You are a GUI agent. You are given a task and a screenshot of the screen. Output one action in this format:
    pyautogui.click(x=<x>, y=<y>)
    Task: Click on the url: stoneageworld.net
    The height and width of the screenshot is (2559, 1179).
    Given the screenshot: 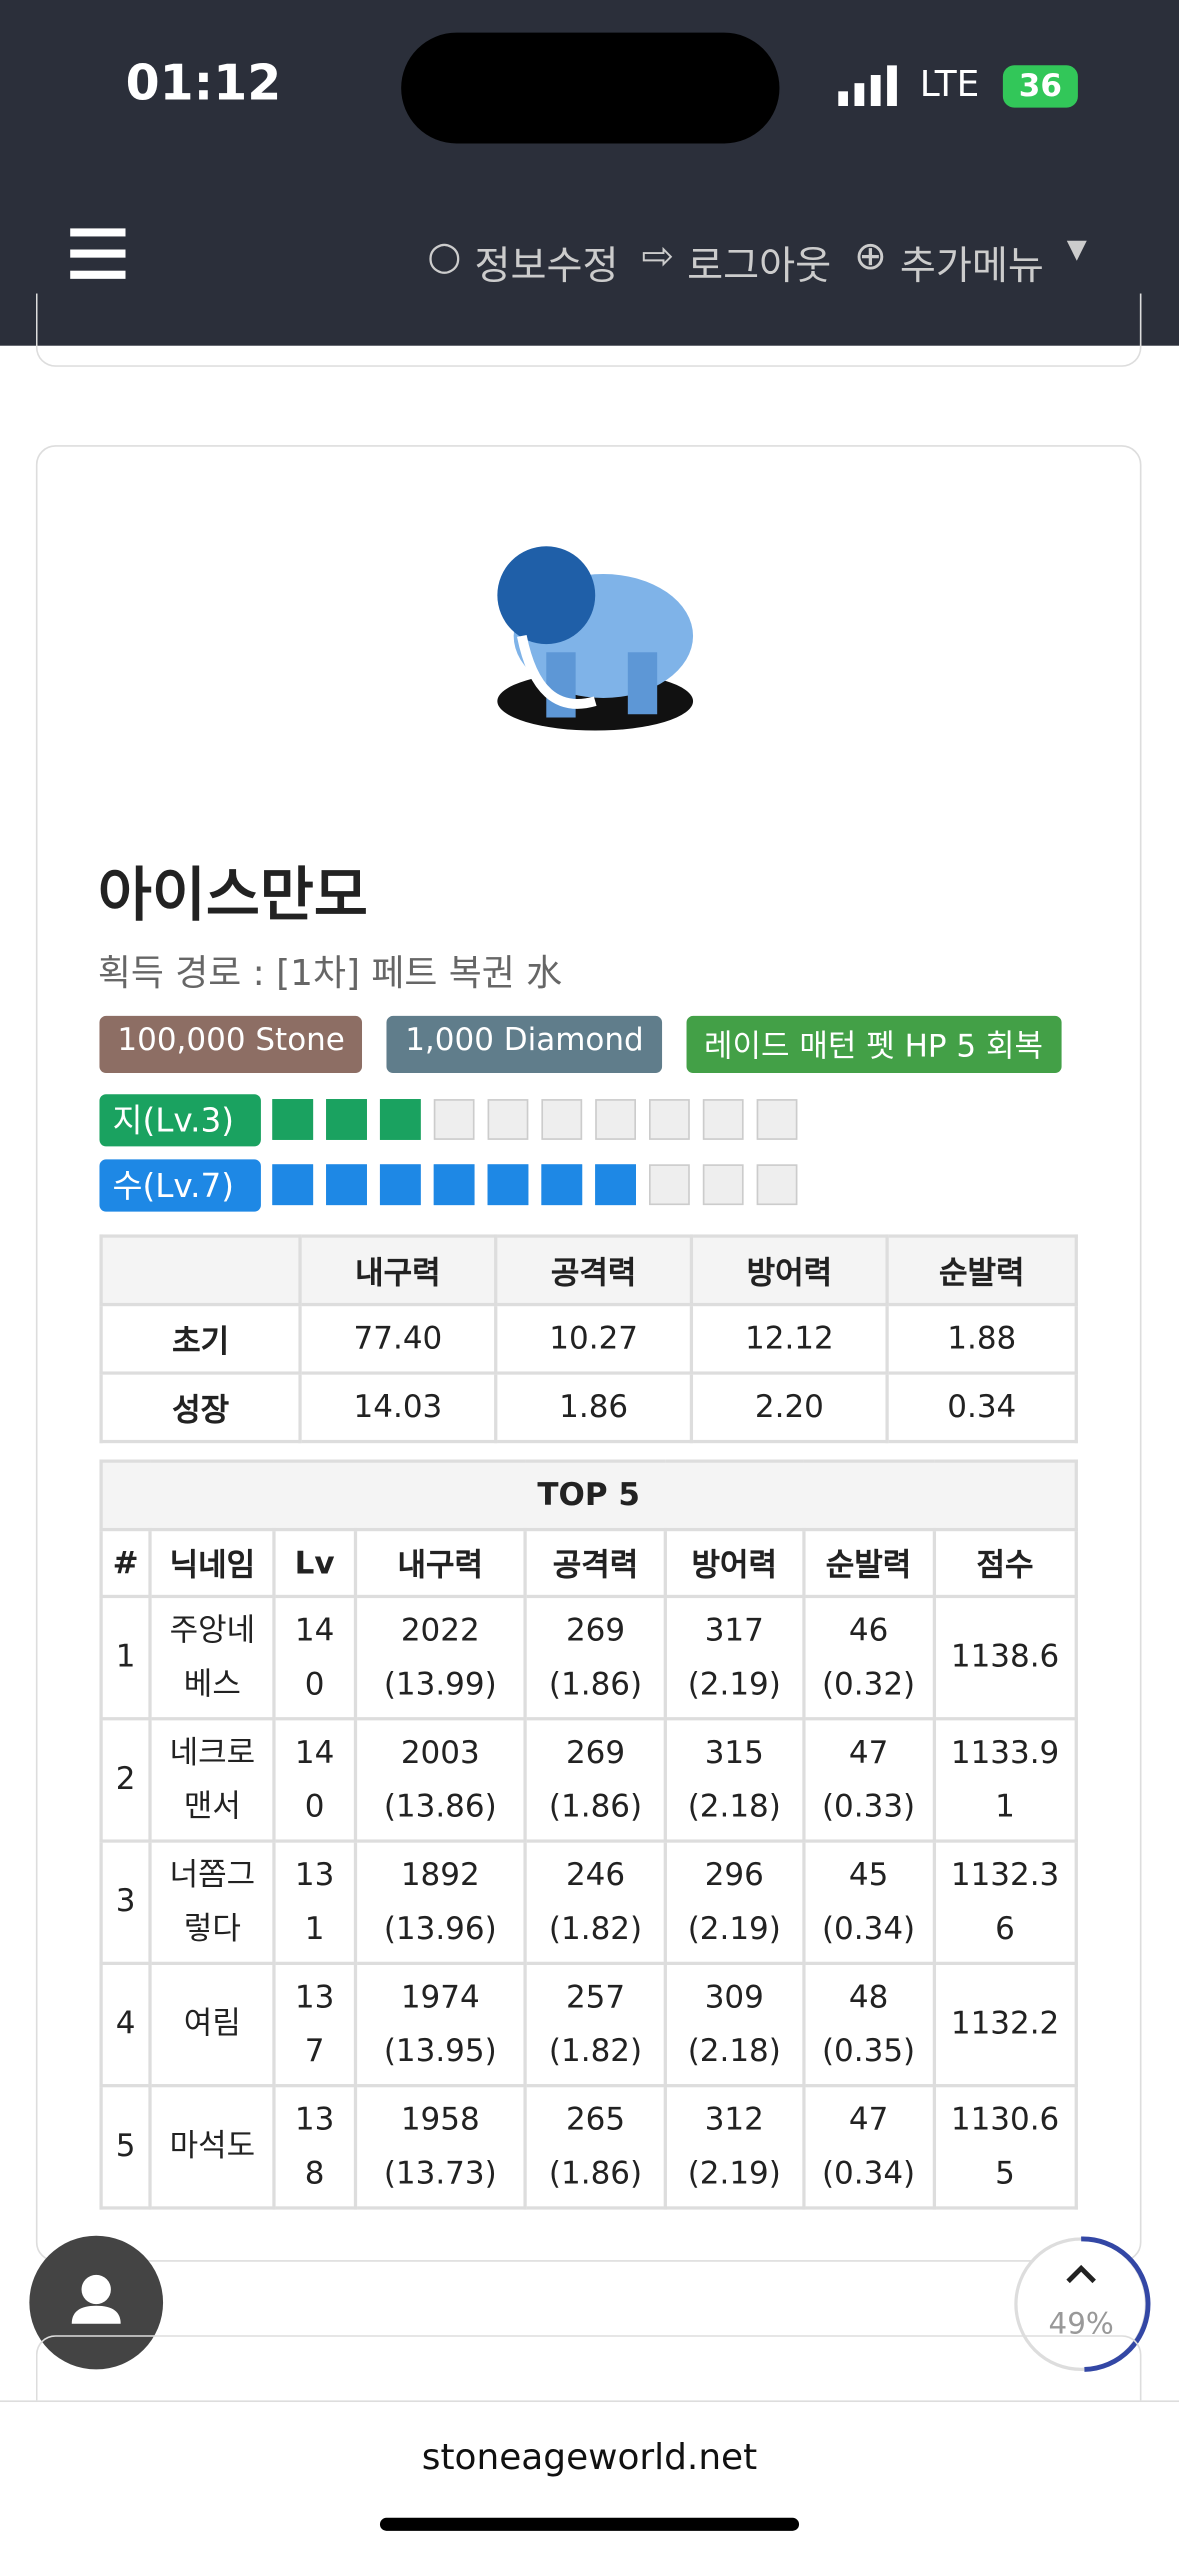 What is the action you would take?
    pyautogui.click(x=589, y=2458)
    